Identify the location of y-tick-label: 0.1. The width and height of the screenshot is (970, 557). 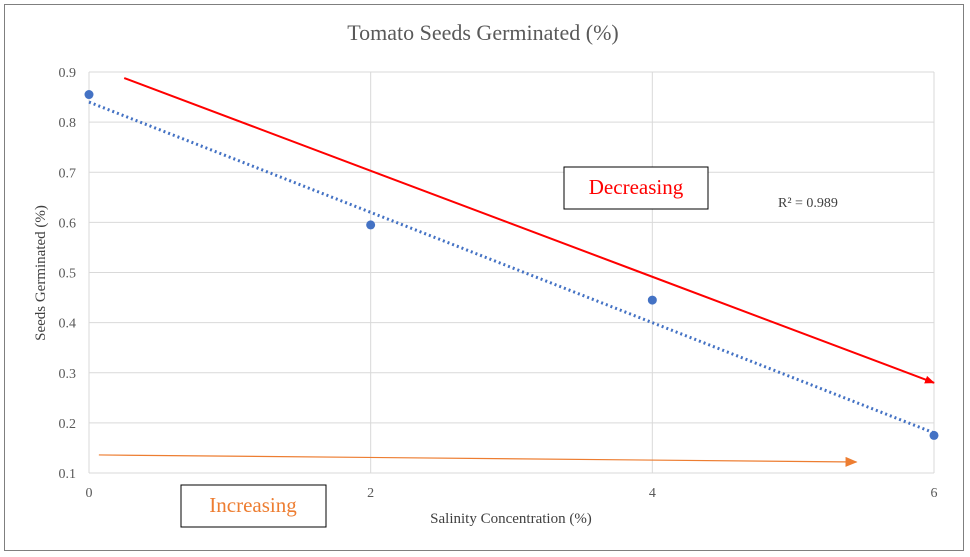
(68, 474).